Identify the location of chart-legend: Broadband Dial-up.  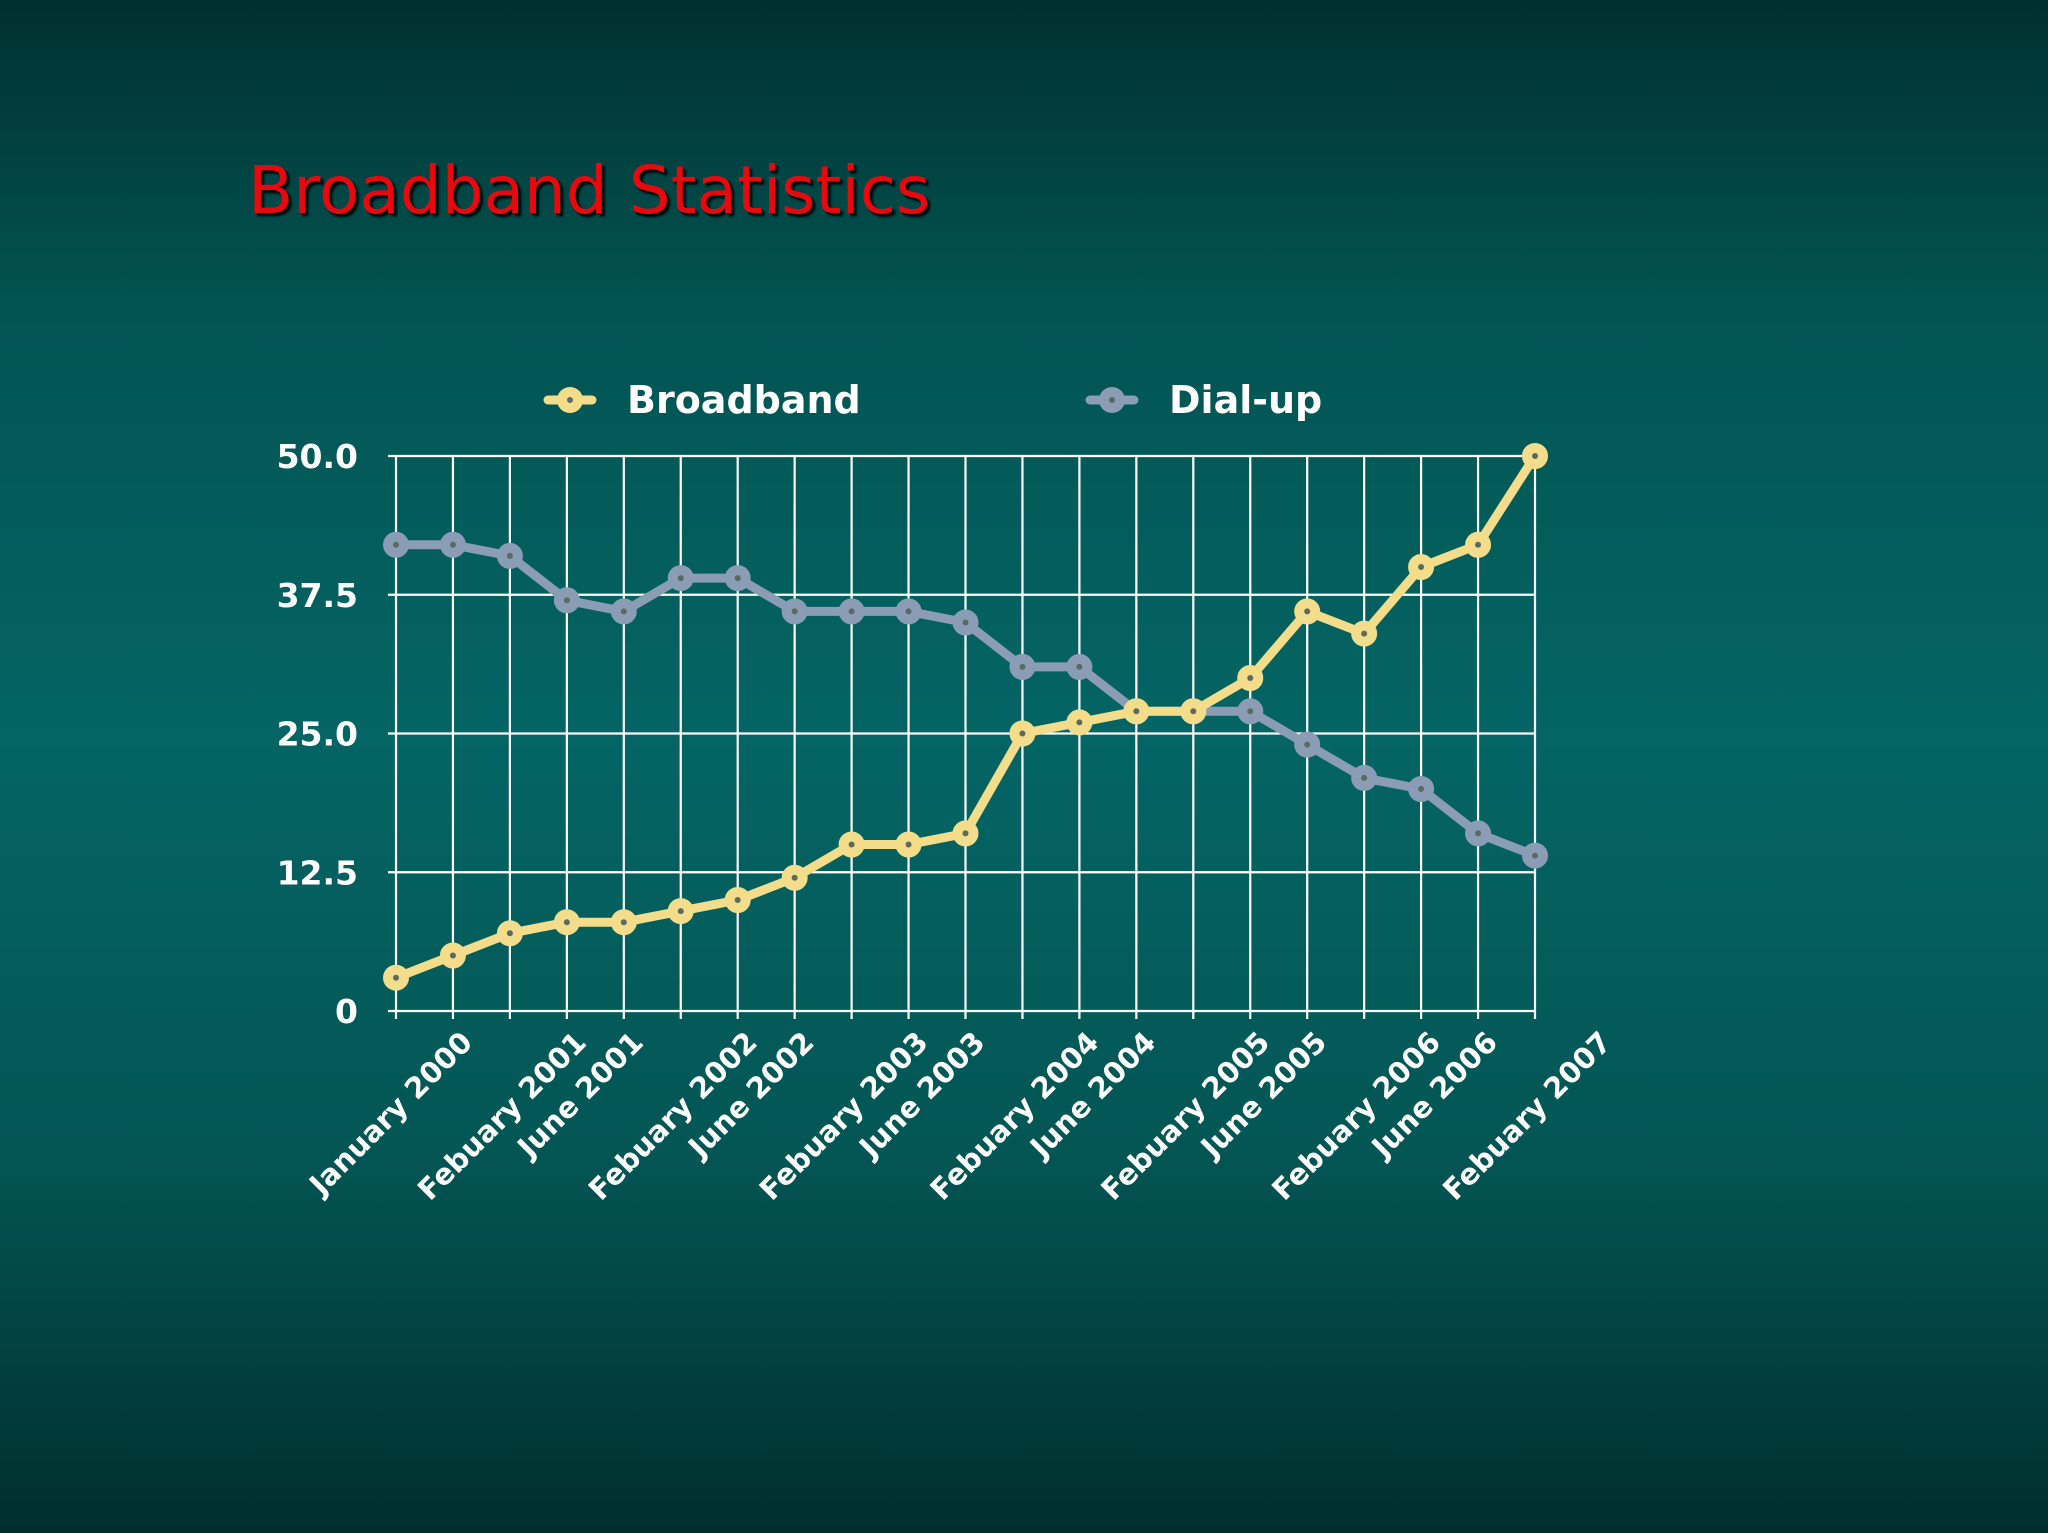
(932, 400).